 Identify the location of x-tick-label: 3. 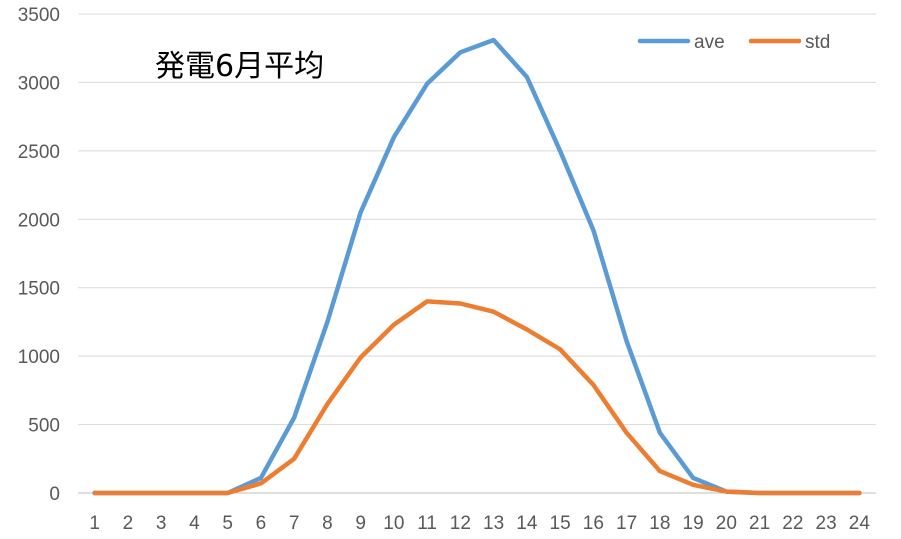
(161, 523).